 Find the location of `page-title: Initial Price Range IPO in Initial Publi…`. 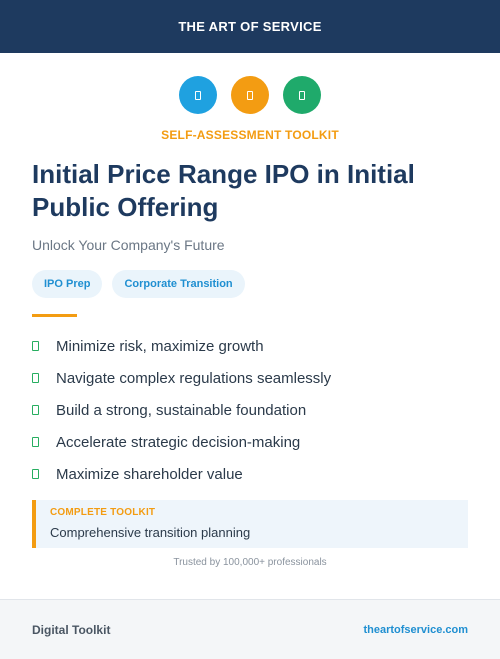

page-title: Initial Price Range IPO in Initial Publi… is located at coordinates (223, 190).